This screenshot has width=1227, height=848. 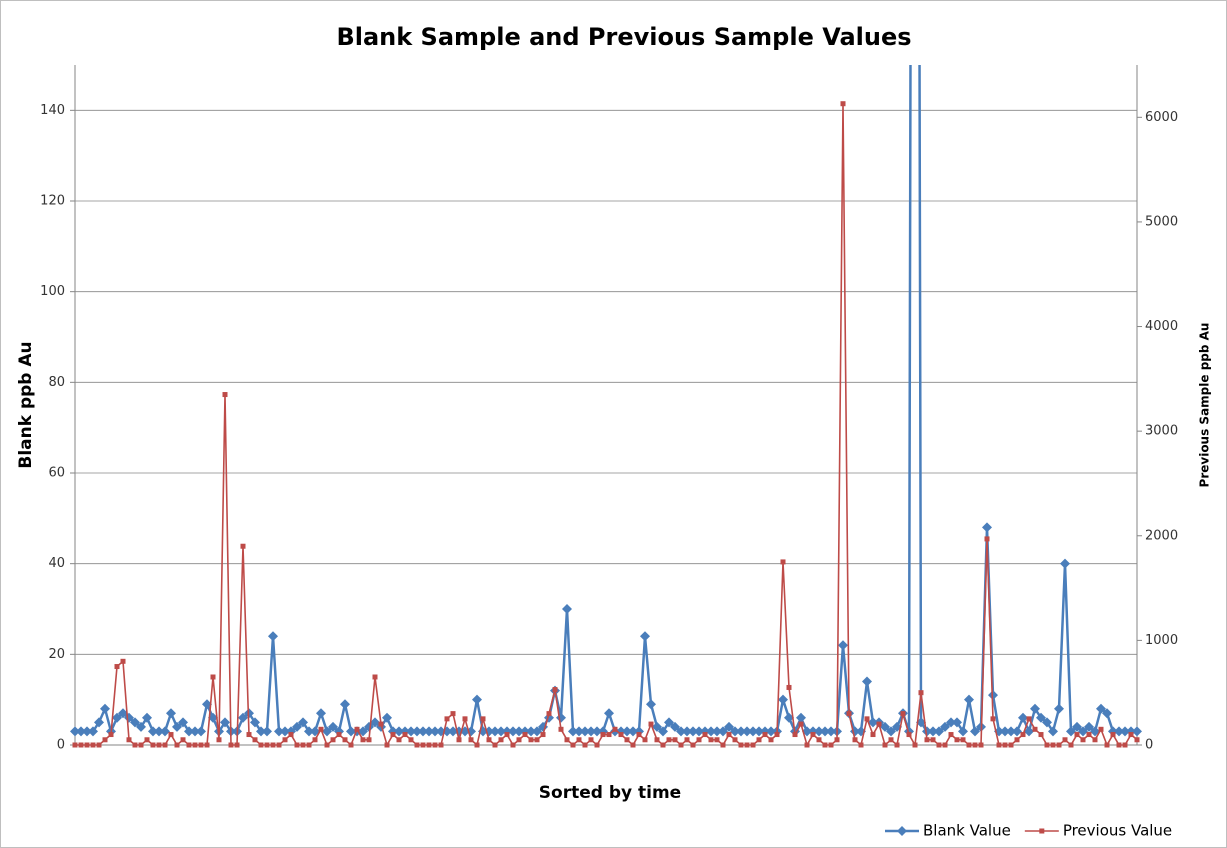 What do you see at coordinates (61, 745) in the screenshot?
I see `y-tick-label: 0` at bounding box center [61, 745].